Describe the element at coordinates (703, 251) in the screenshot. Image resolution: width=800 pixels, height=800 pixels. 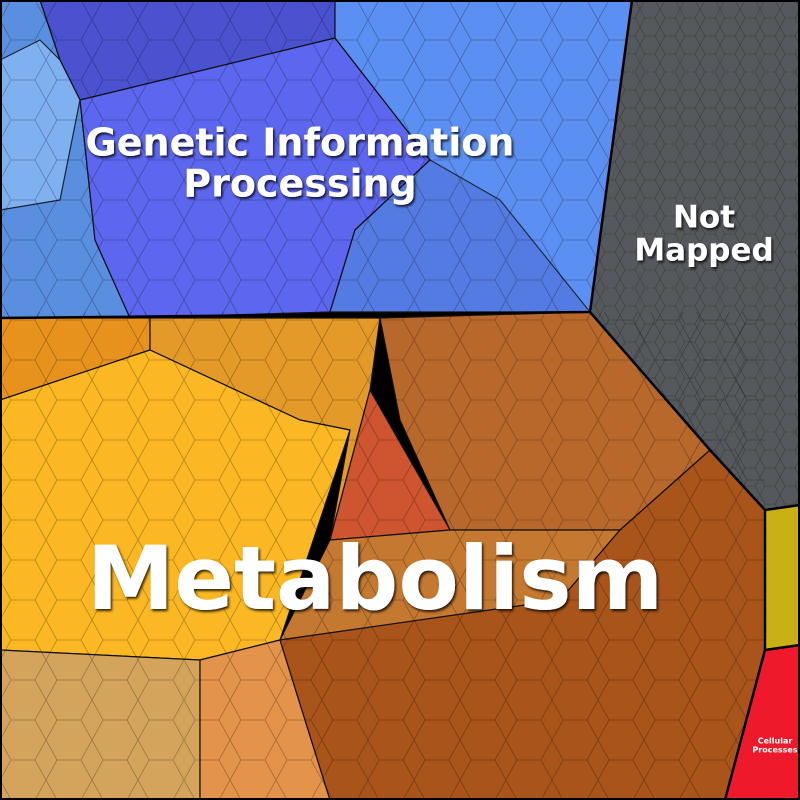
I see `region-label: Mapped` at that location.